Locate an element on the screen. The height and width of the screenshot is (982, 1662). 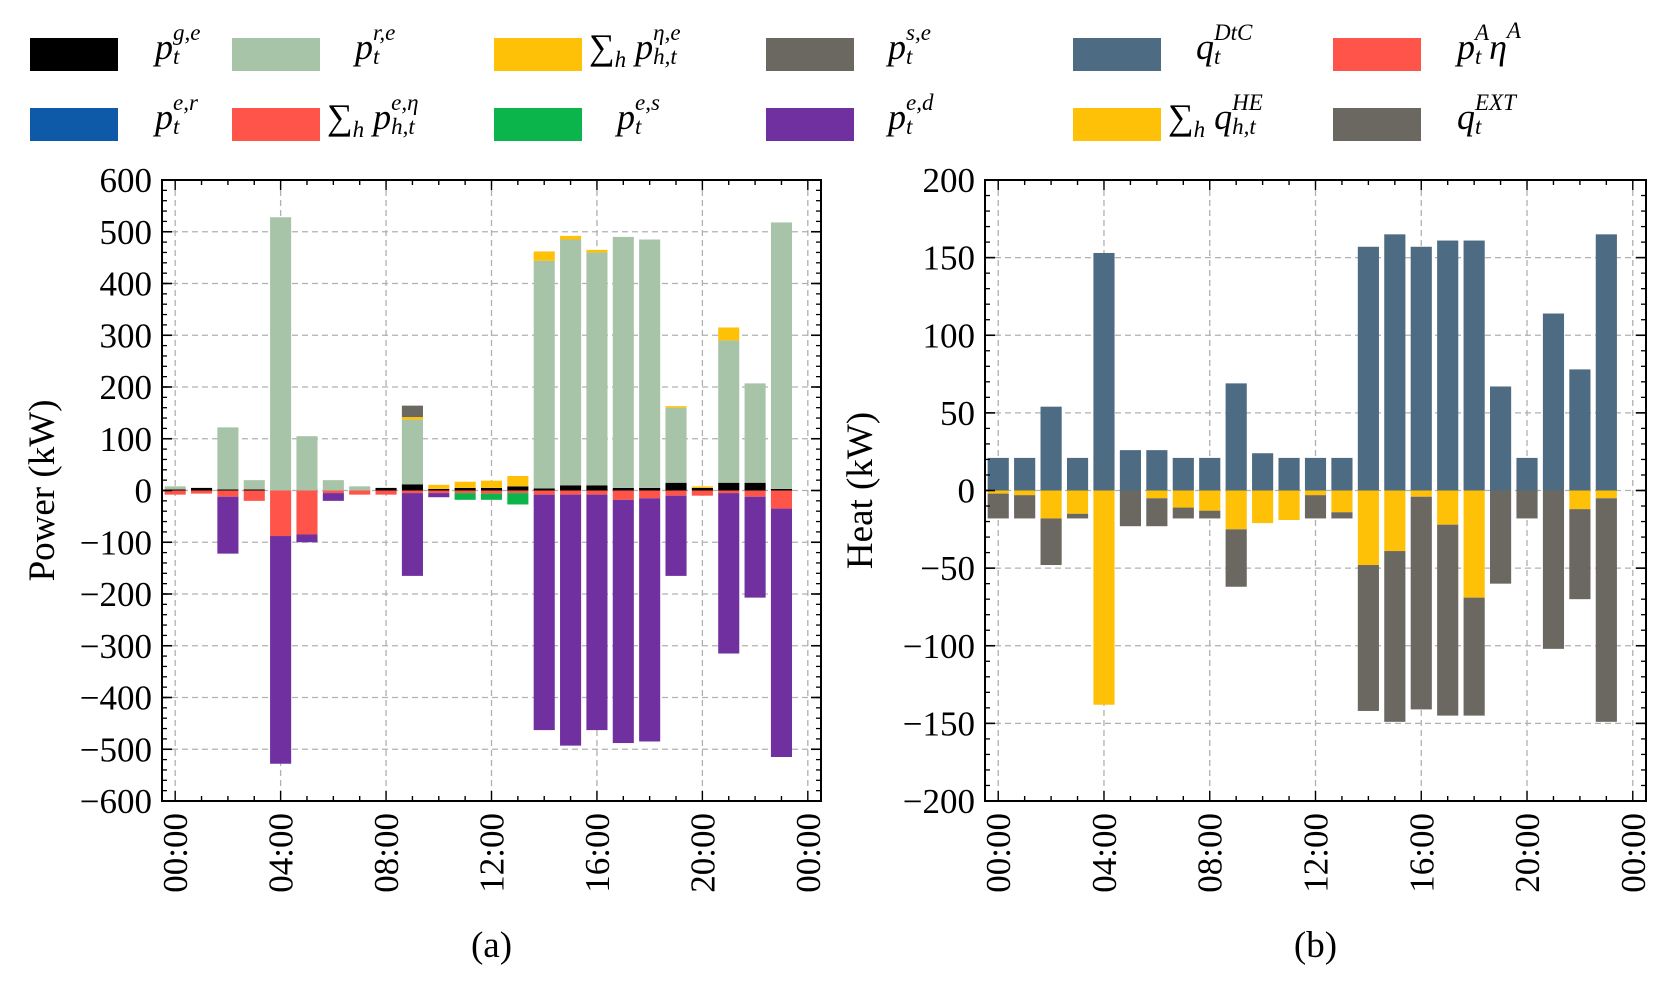
heat-bar-neg-s0-h16 is located at coordinates (1421, 493).